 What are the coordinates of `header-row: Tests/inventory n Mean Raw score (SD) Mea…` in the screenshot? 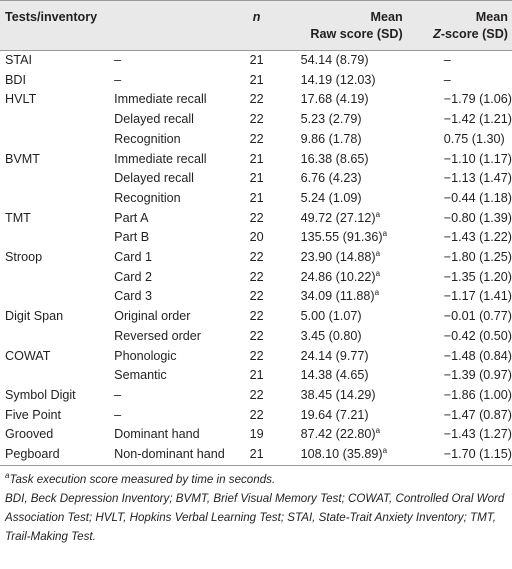 It's located at (256, 25).